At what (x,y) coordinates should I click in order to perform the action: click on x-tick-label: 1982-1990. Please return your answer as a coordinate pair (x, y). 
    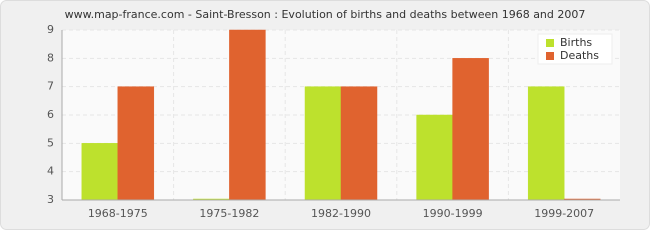
    Looking at the image, I should click on (341, 213).